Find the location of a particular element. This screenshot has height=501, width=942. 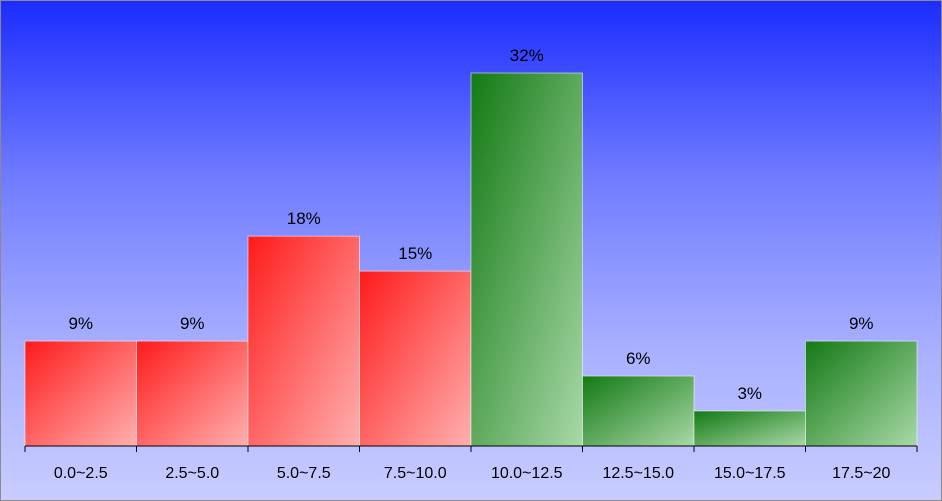

x-tick-label-5.0~7.5: 5.0~7.5 is located at coordinates (304, 473).